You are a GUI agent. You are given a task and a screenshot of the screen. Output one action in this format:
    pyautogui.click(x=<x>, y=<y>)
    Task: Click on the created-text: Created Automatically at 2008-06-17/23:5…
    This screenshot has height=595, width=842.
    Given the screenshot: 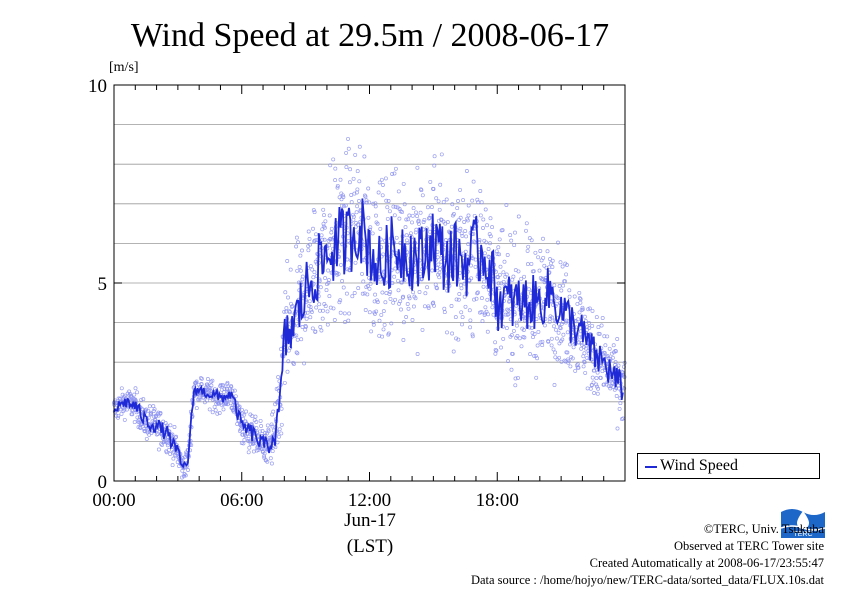 What is the action you would take?
    pyautogui.click(x=706, y=563)
    